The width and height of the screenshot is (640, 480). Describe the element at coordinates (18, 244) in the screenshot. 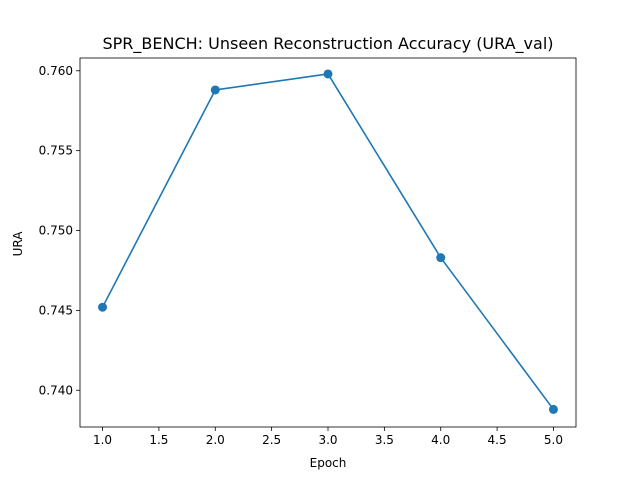

I see `y-axis-label: URA` at that location.